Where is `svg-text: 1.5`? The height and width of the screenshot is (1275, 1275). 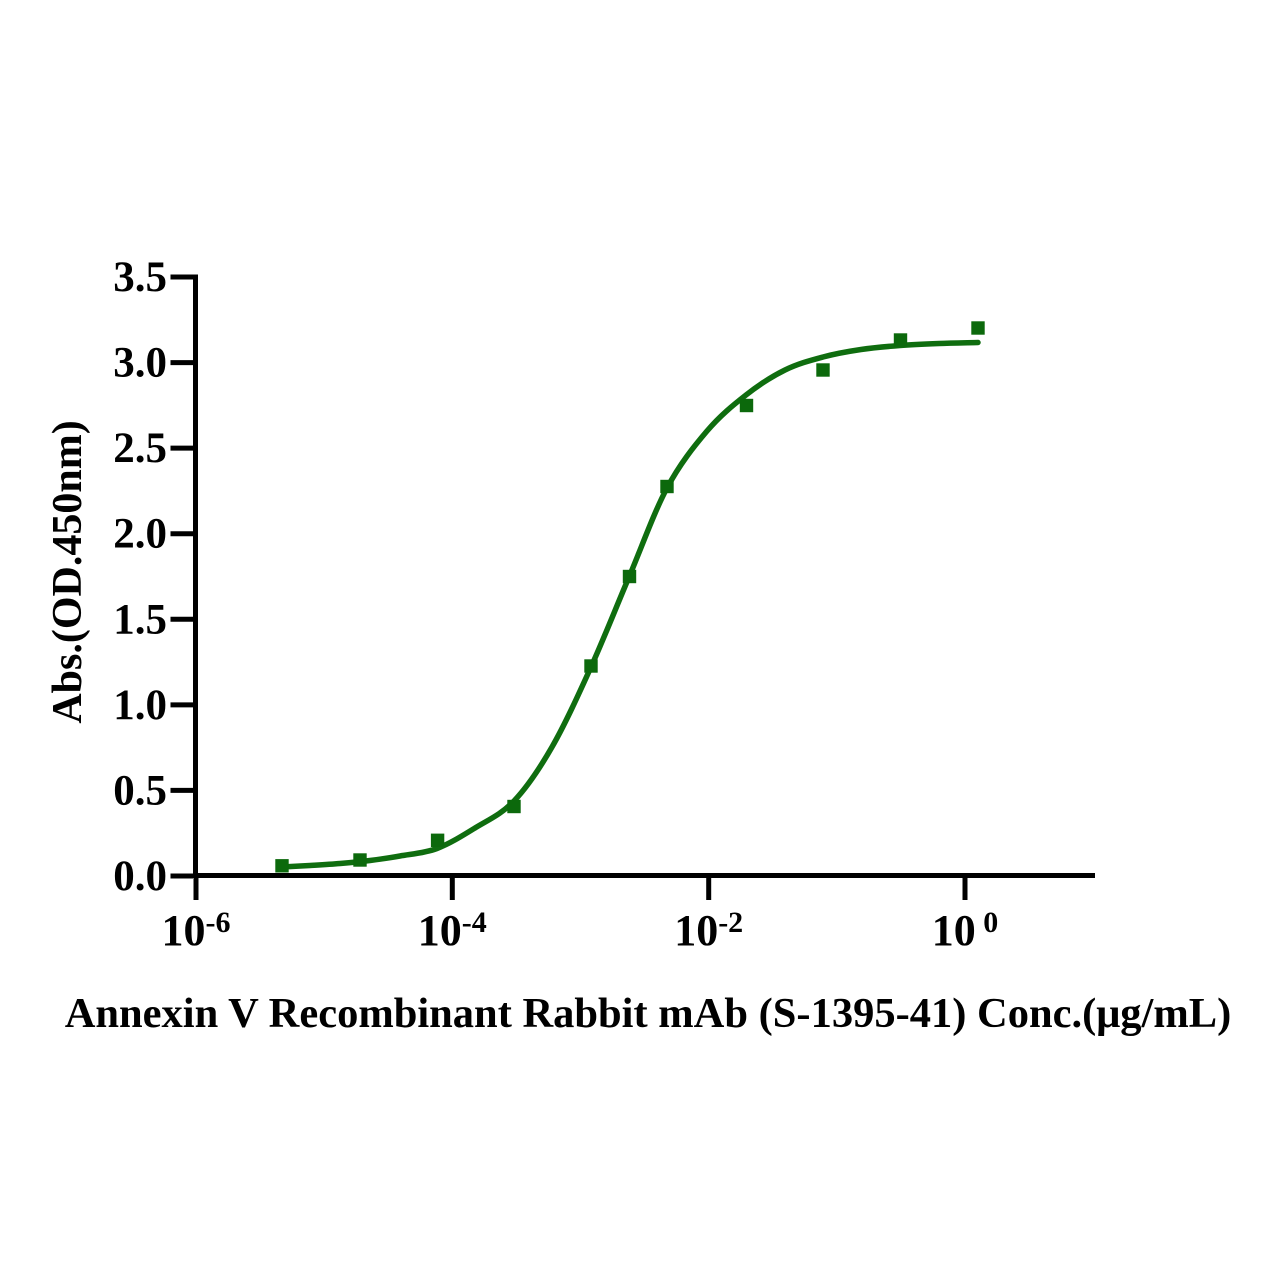
svg-text: 1.5 is located at coordinates (140, 619).